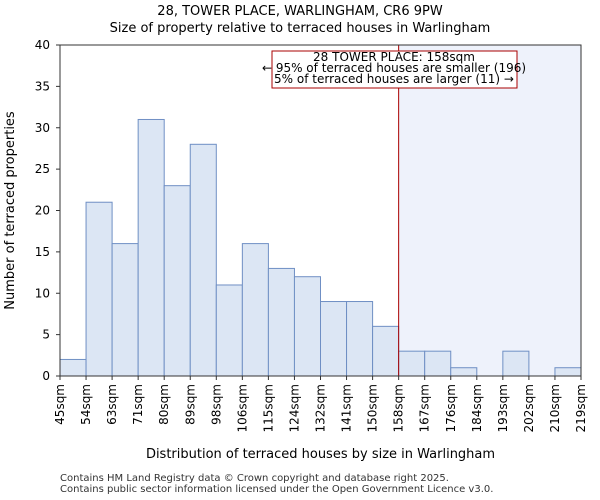 This screenshot has width=600, height=500. I want to click on x-tick-label: 45sqm, so click(60, 404).